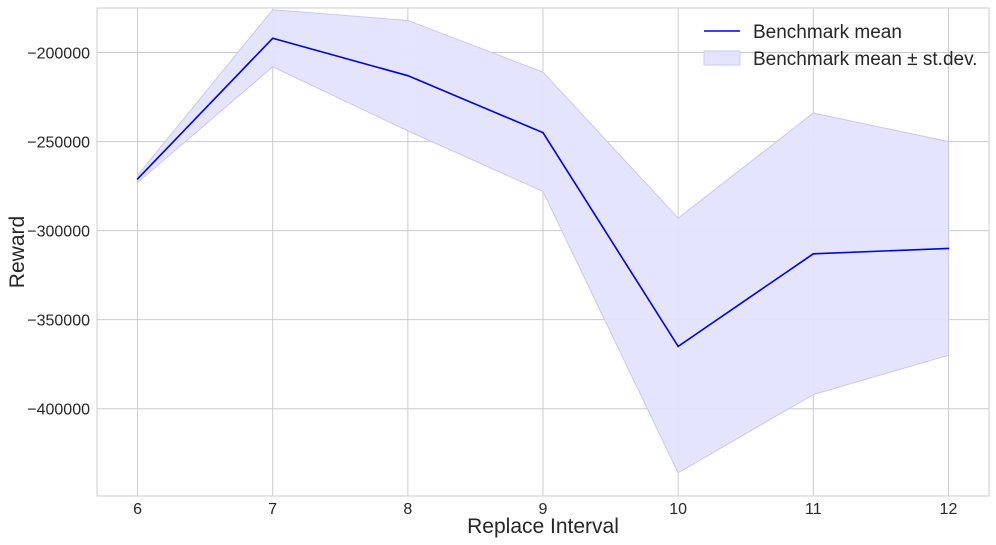 Image resolution: width=996 pixels, height=545 pixels. I want to click on y-tick-label: −350000, so click(58, 321).